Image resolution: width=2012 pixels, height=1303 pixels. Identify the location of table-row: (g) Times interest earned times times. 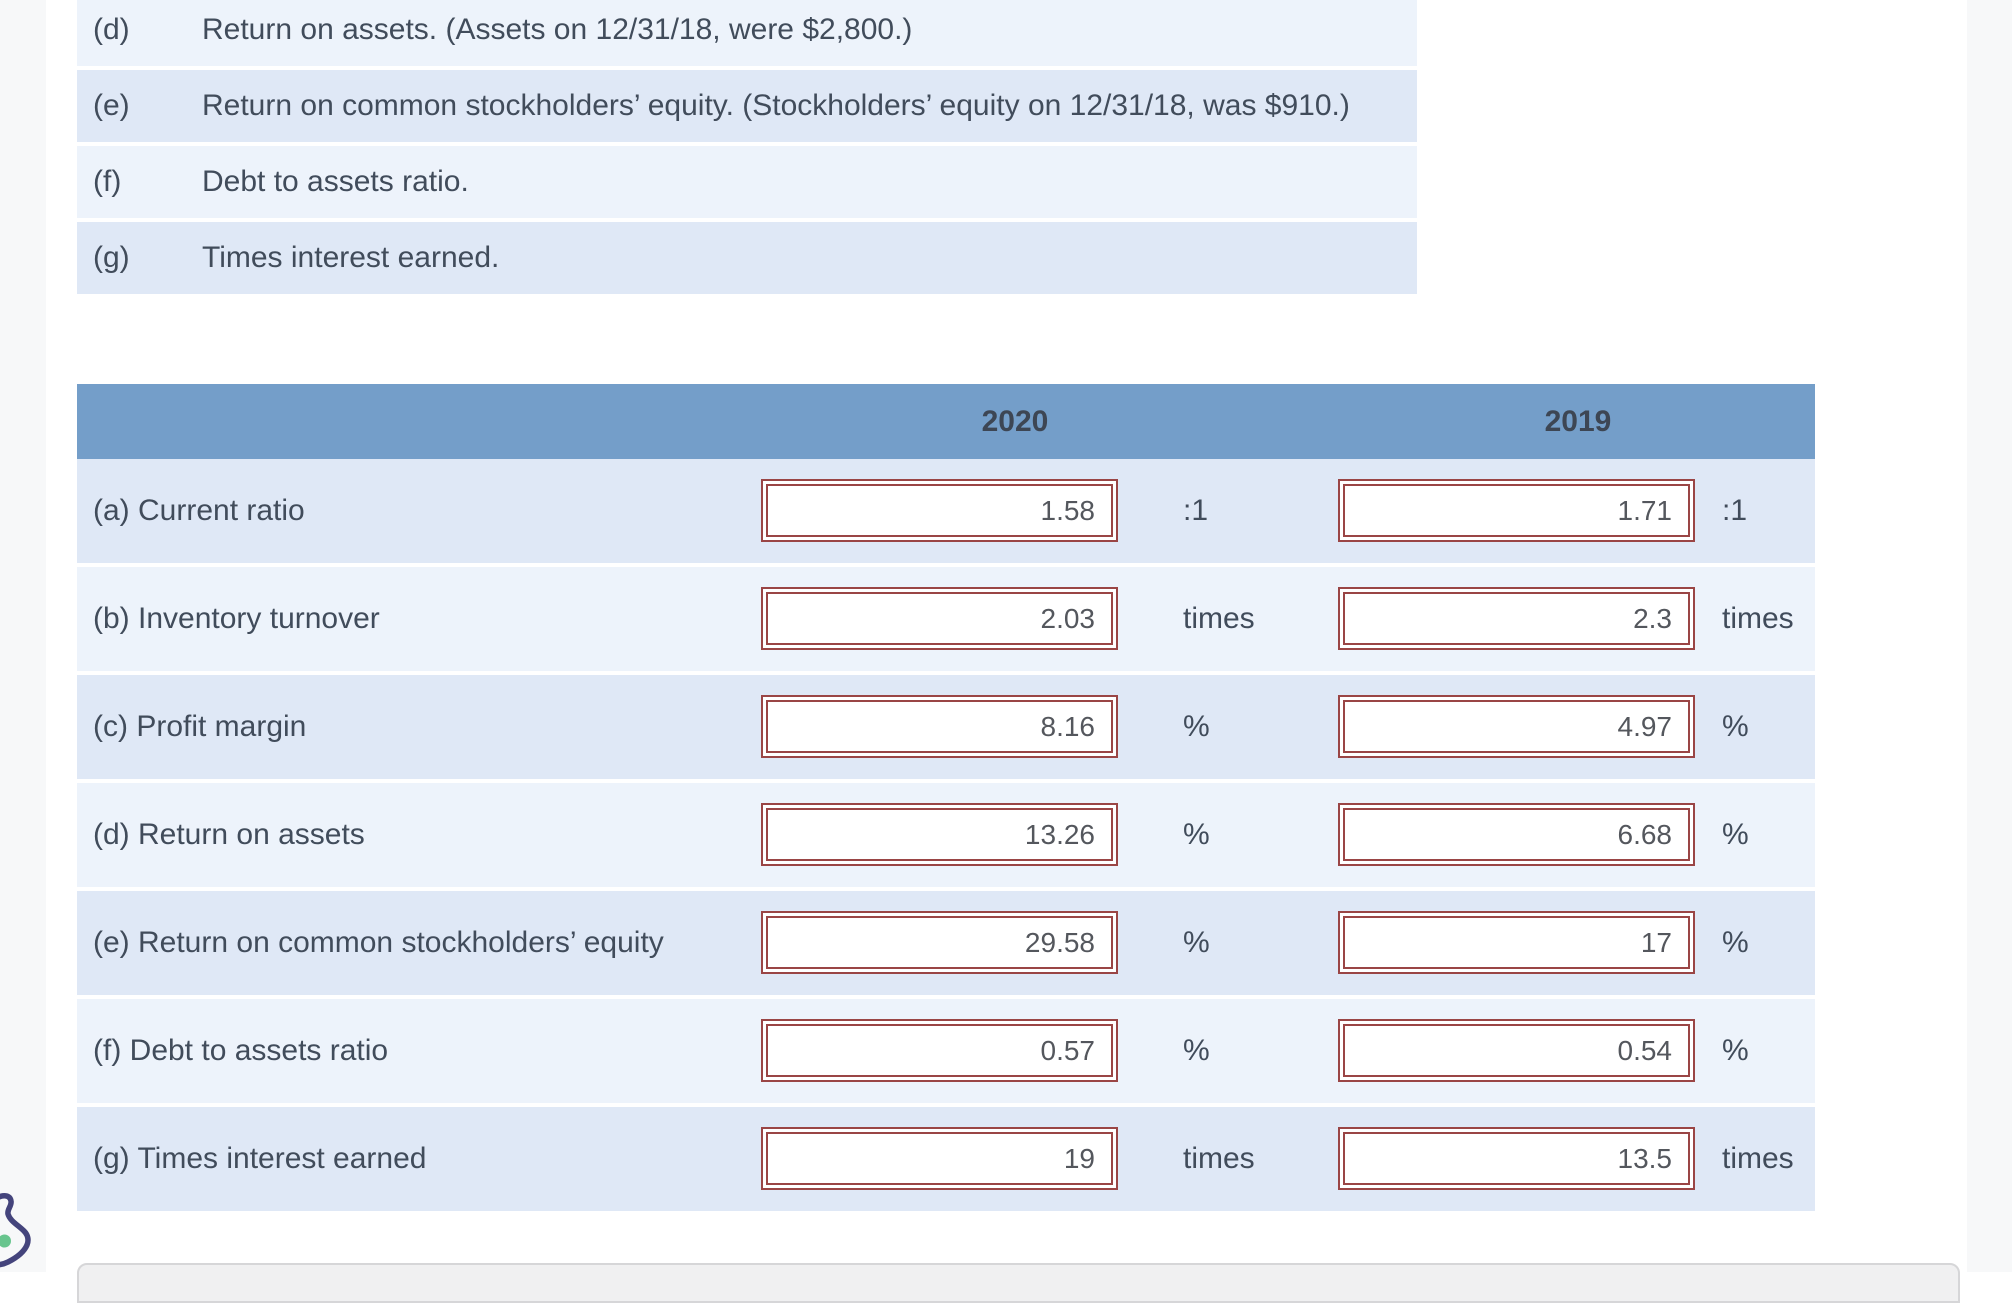
(946, 1159).